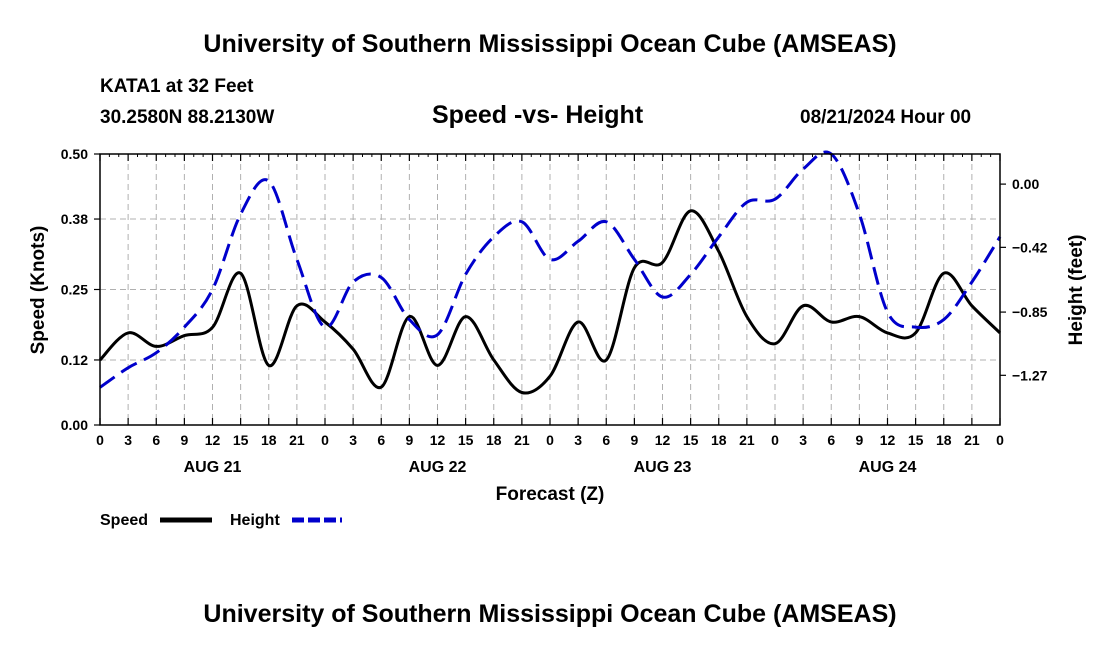 The height and width of the screenshot is (650, 1100). Describe the element at coordinates (438, 467) in the screenshot. I see `day-label: AUG 22` at that location.